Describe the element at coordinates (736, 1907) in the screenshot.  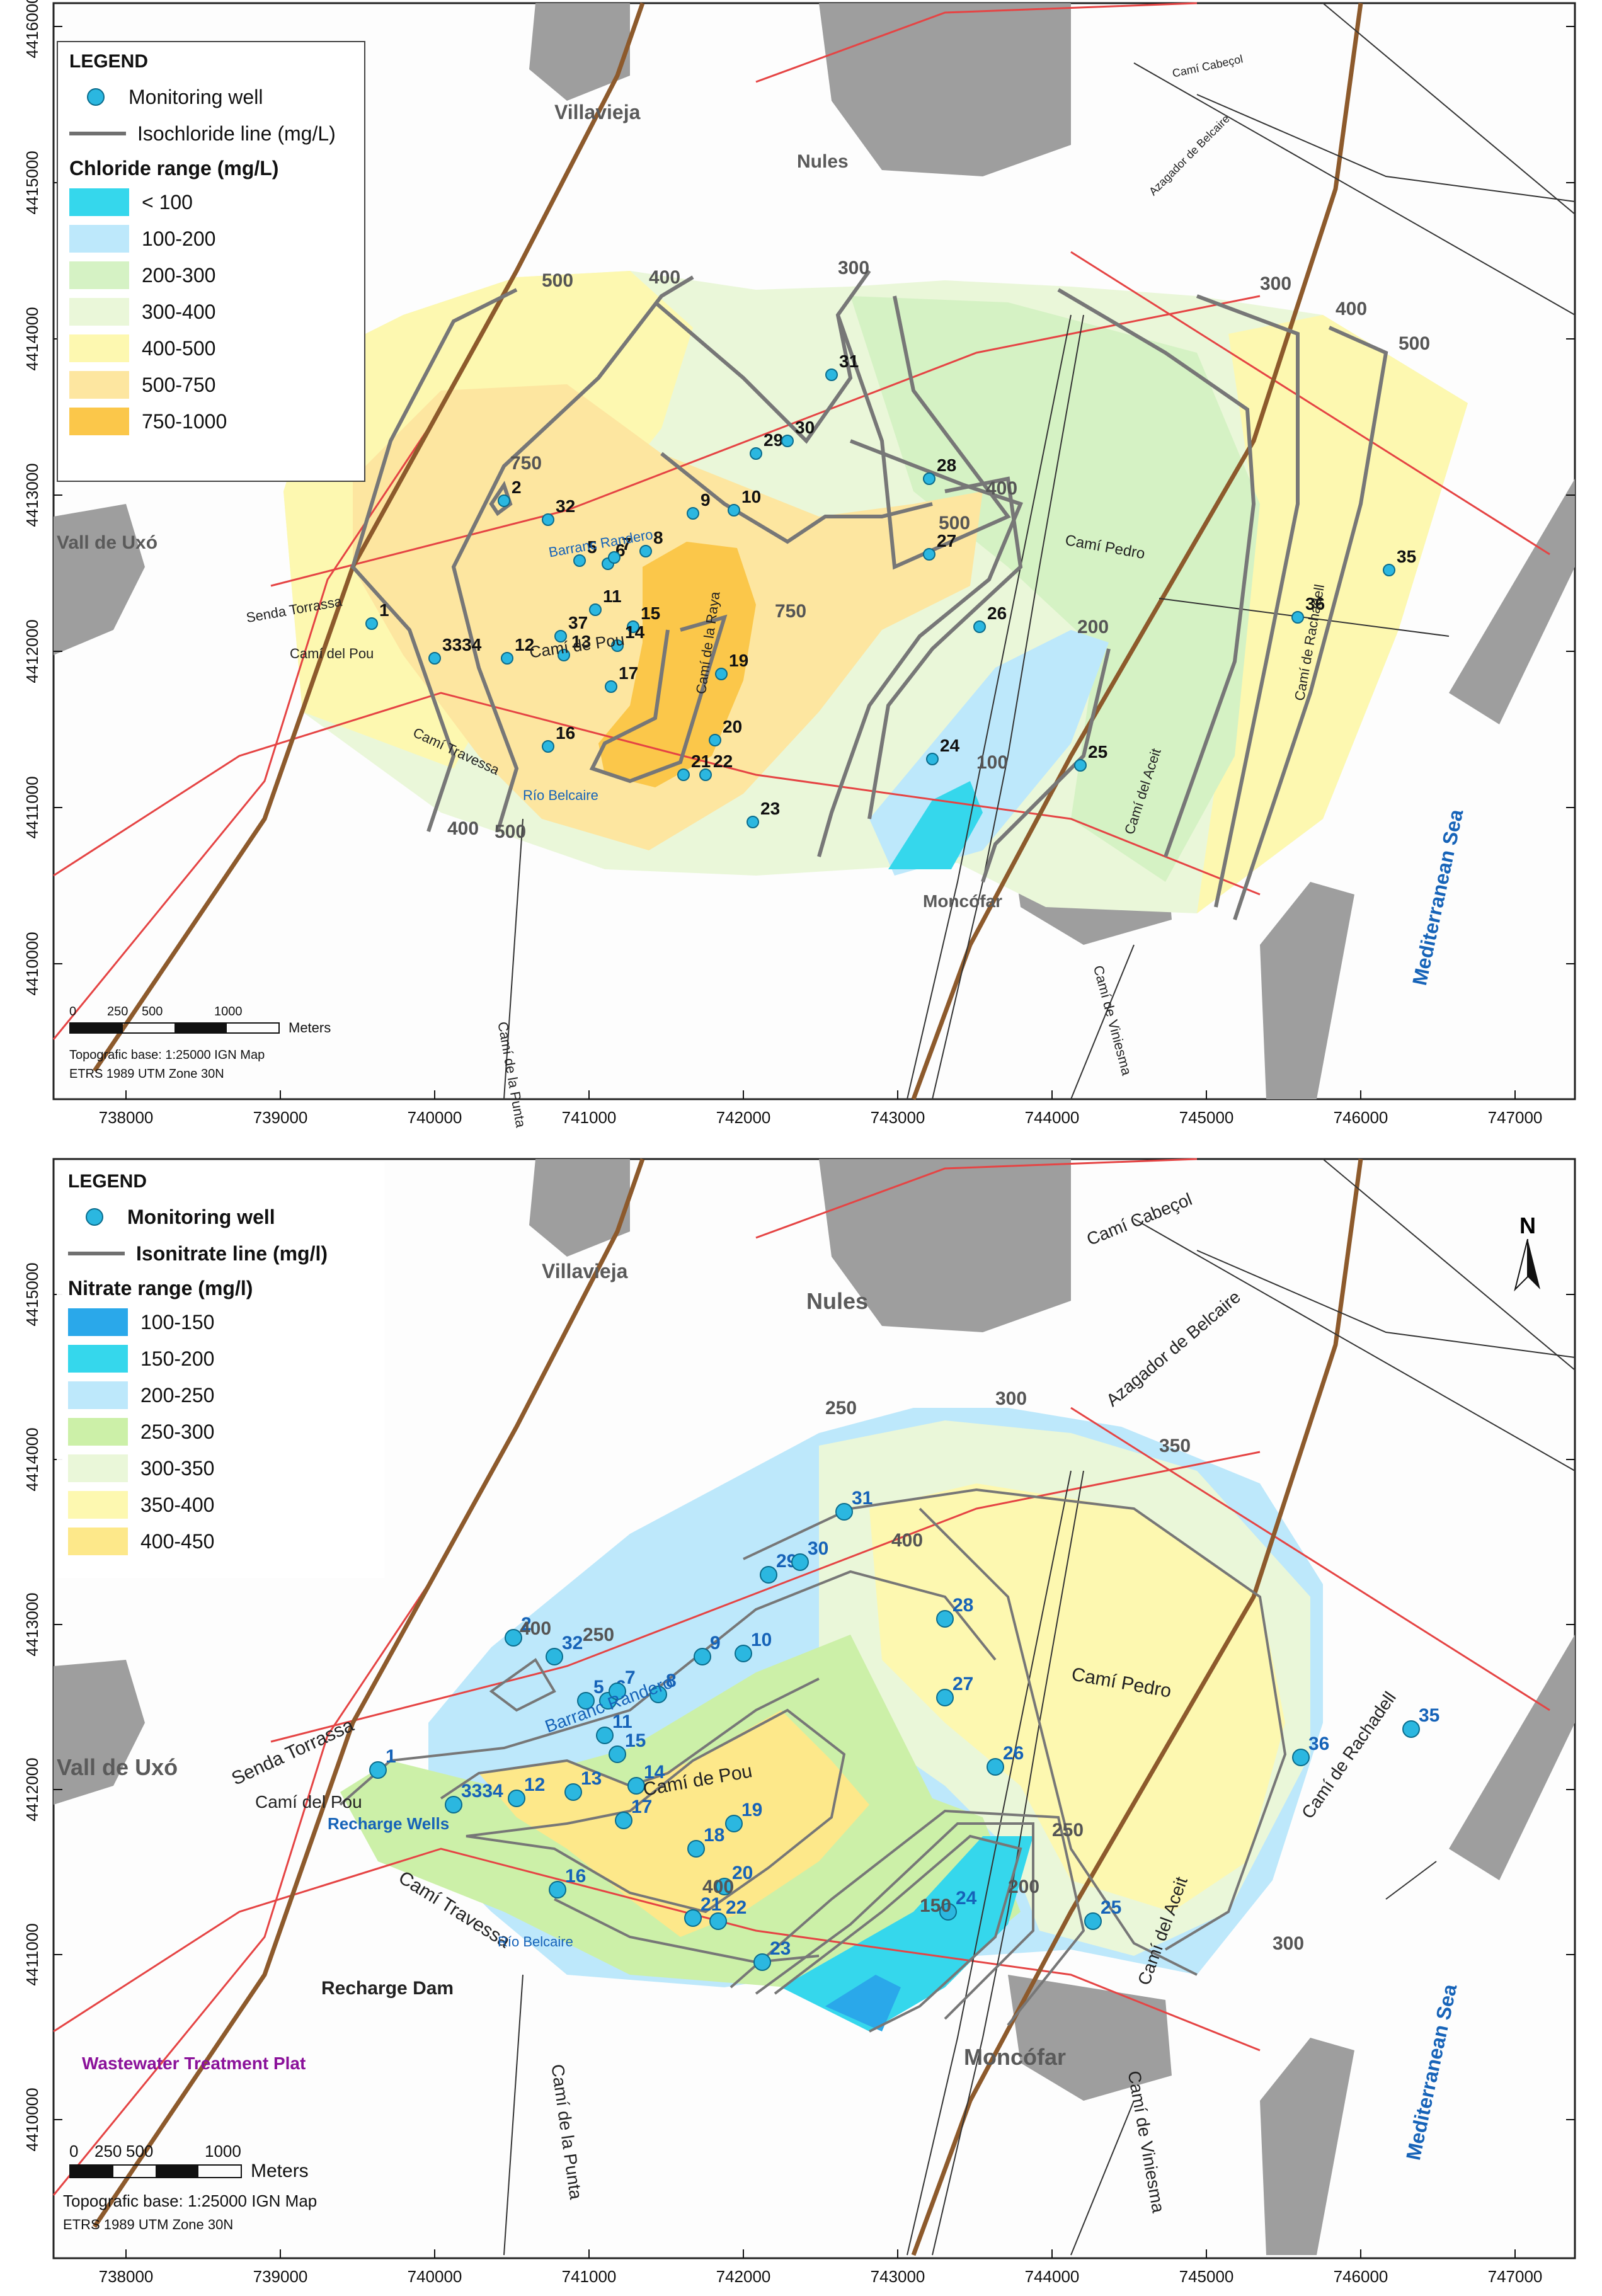
I see `well-label: 22` at that location.